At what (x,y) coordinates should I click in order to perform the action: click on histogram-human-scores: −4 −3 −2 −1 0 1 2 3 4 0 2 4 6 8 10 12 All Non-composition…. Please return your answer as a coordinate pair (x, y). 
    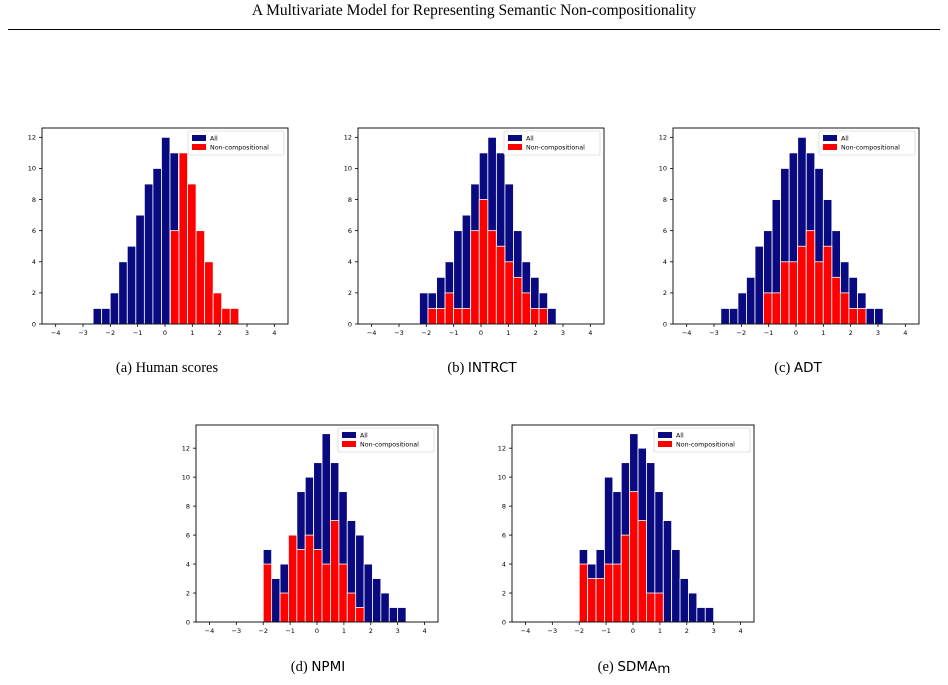
    Looking at the image, I should click on (152, 236).